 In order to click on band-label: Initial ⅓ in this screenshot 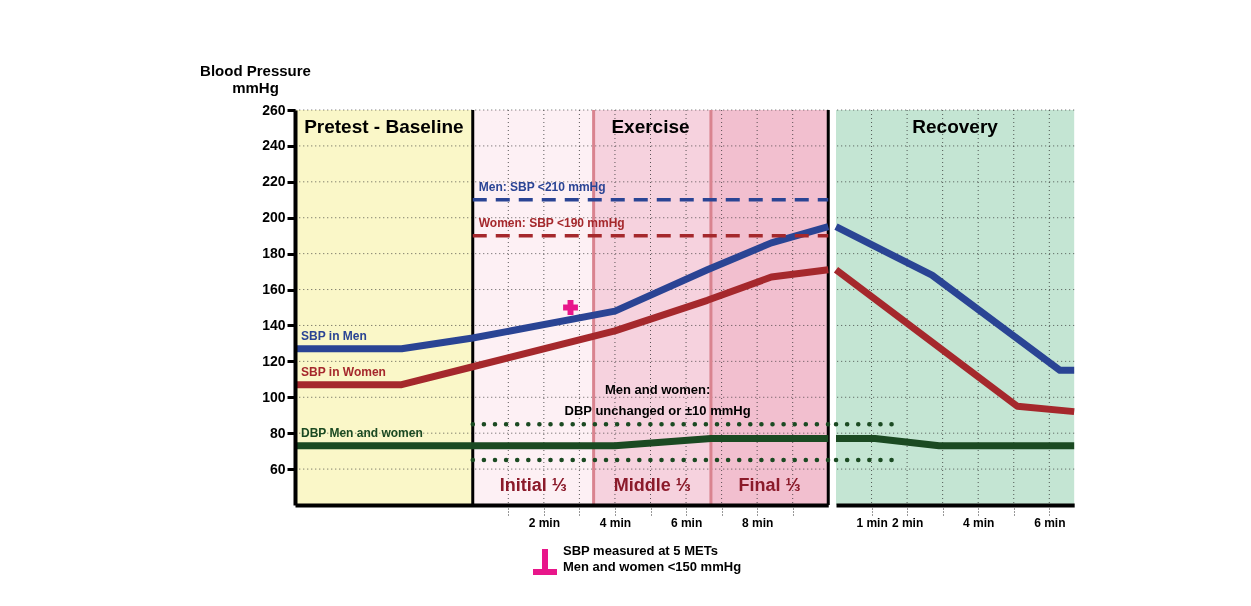, I will do `click(533, 485)`.